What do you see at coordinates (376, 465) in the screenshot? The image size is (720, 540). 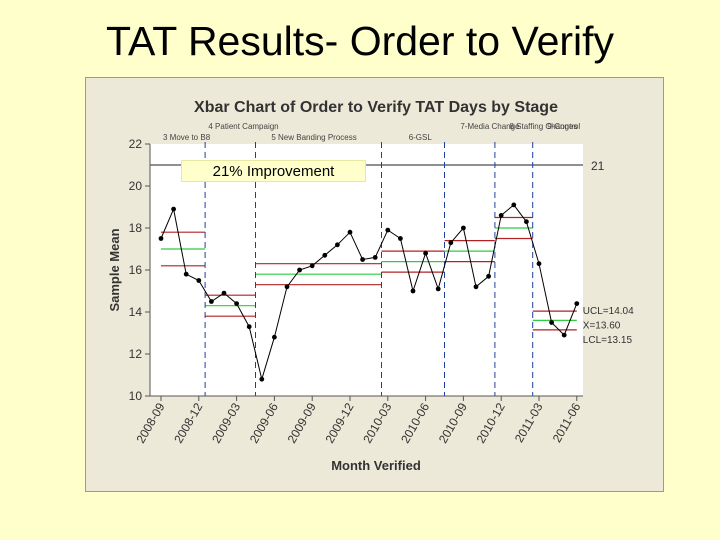 I see `x-axis-label: Month Verified` at bounding box center [376, 465].